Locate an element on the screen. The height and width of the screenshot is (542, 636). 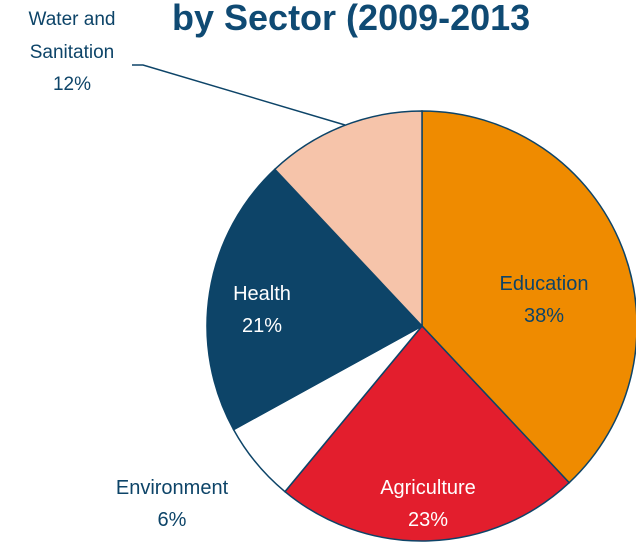
label-water-sanitation-line2: Sanitation is located at coordinates (72, 52).